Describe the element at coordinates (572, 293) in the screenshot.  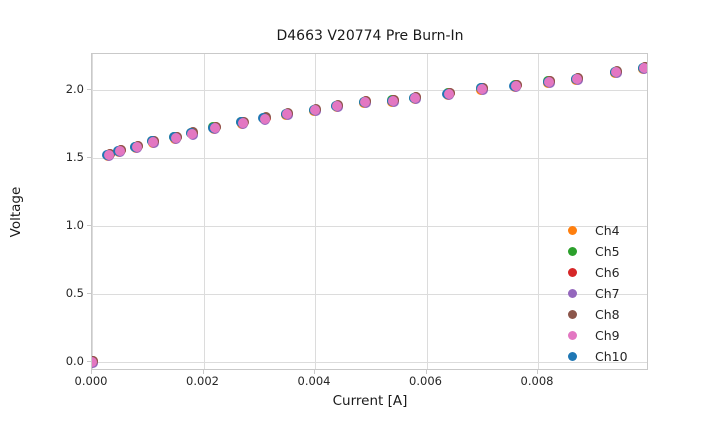
I see `legend-marker-ch7` at that location.